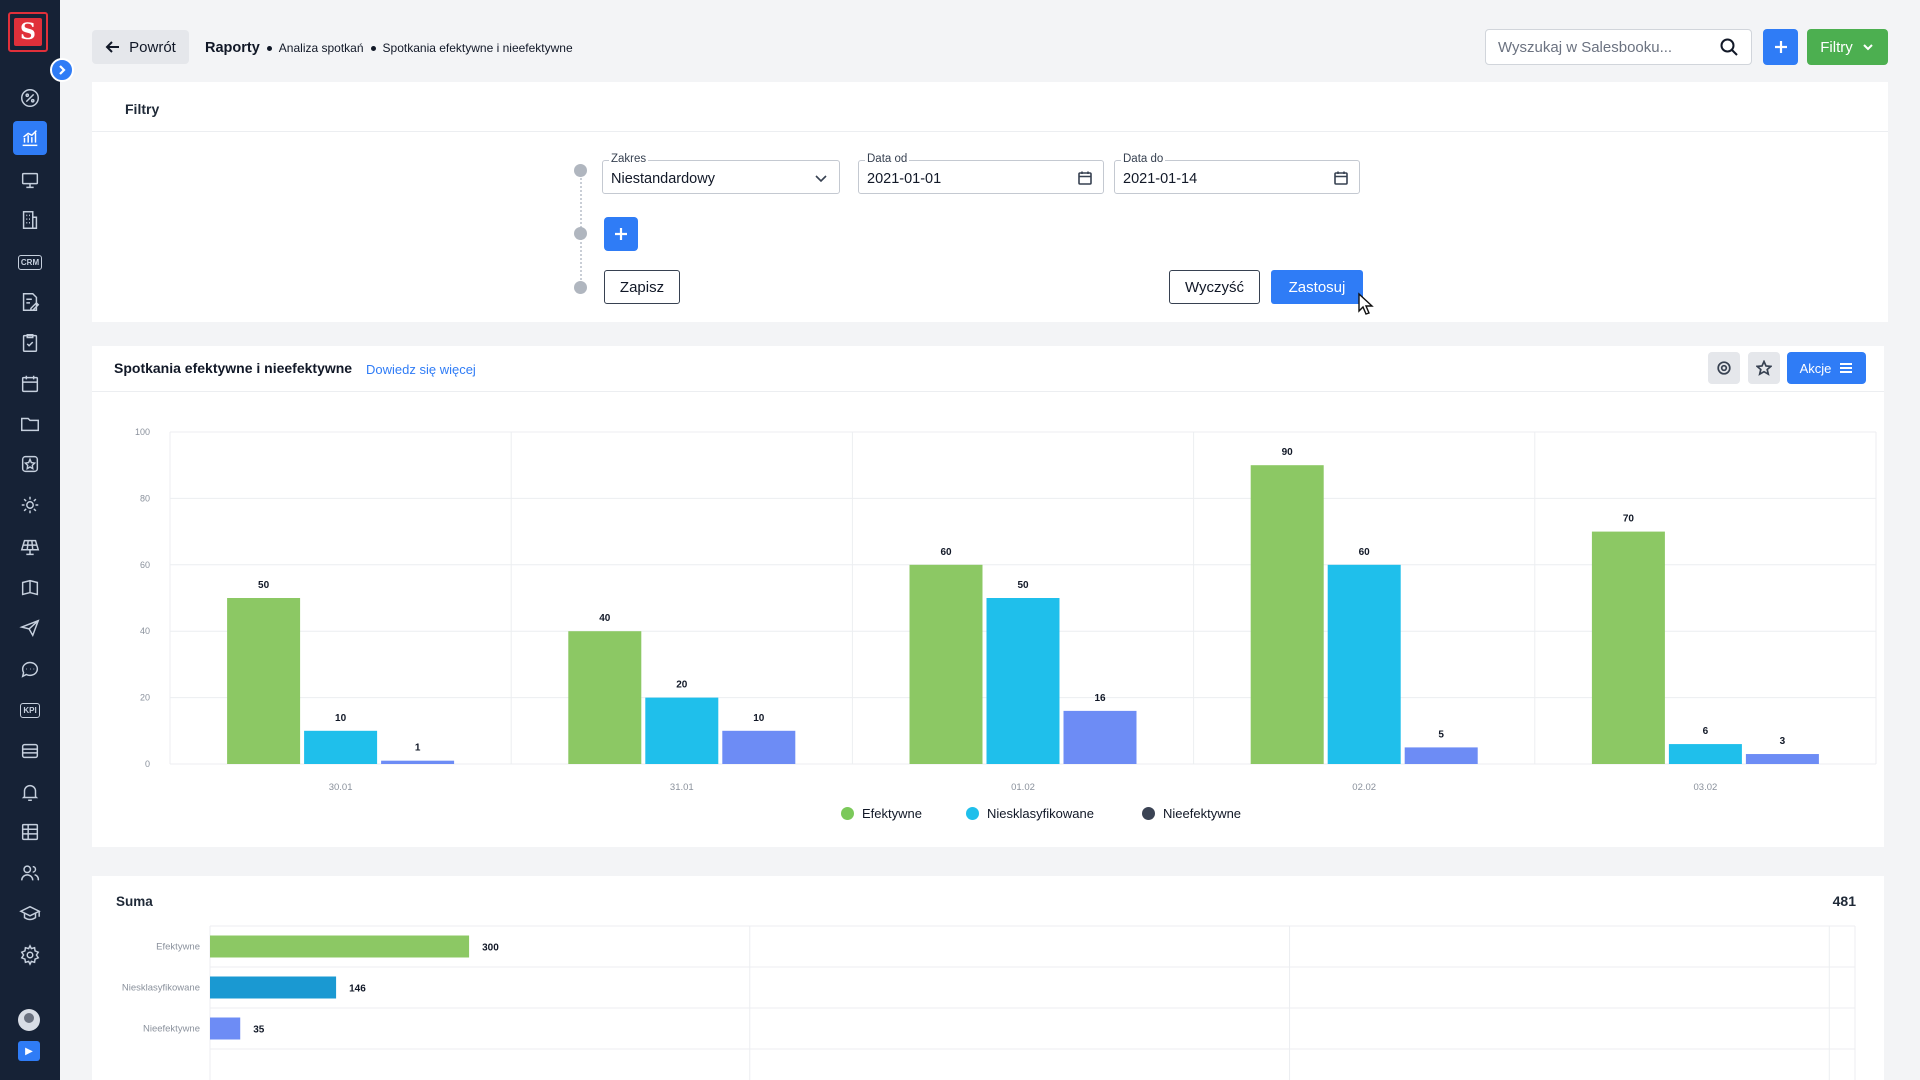 This screenshot has height=1080, width=1920. Describe the element at coordinates (140, 47) in the screenshot. I see `back-button: Powrót` at that location.